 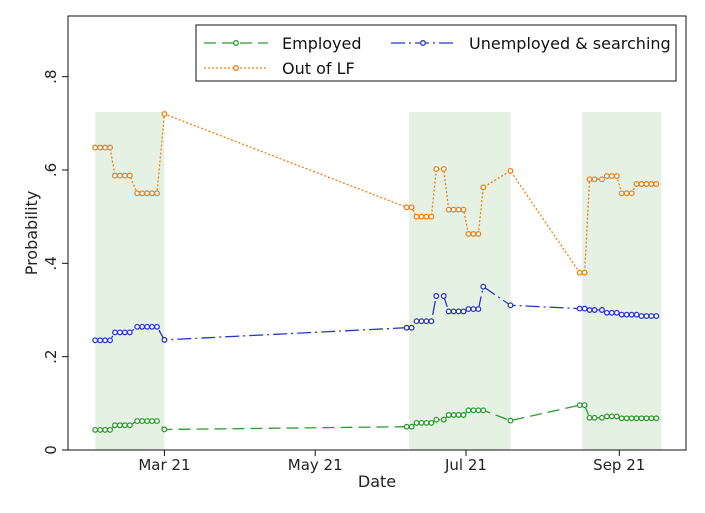 What do you see at coordinates (51, 170) in the screenshot?
I see `y-tick-label: .6` at bounding box center [51, 170].